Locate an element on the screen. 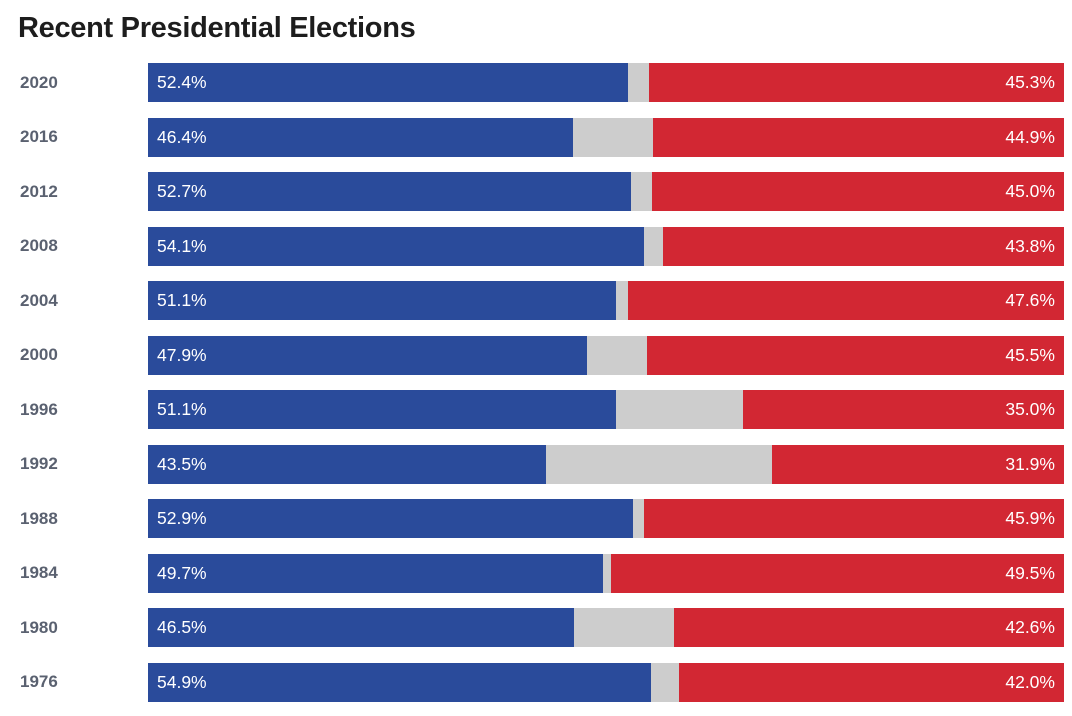 The height and width of the screenshot is (716, 1072). republican-segment: 45.5% is located at coordinates (855, 355).